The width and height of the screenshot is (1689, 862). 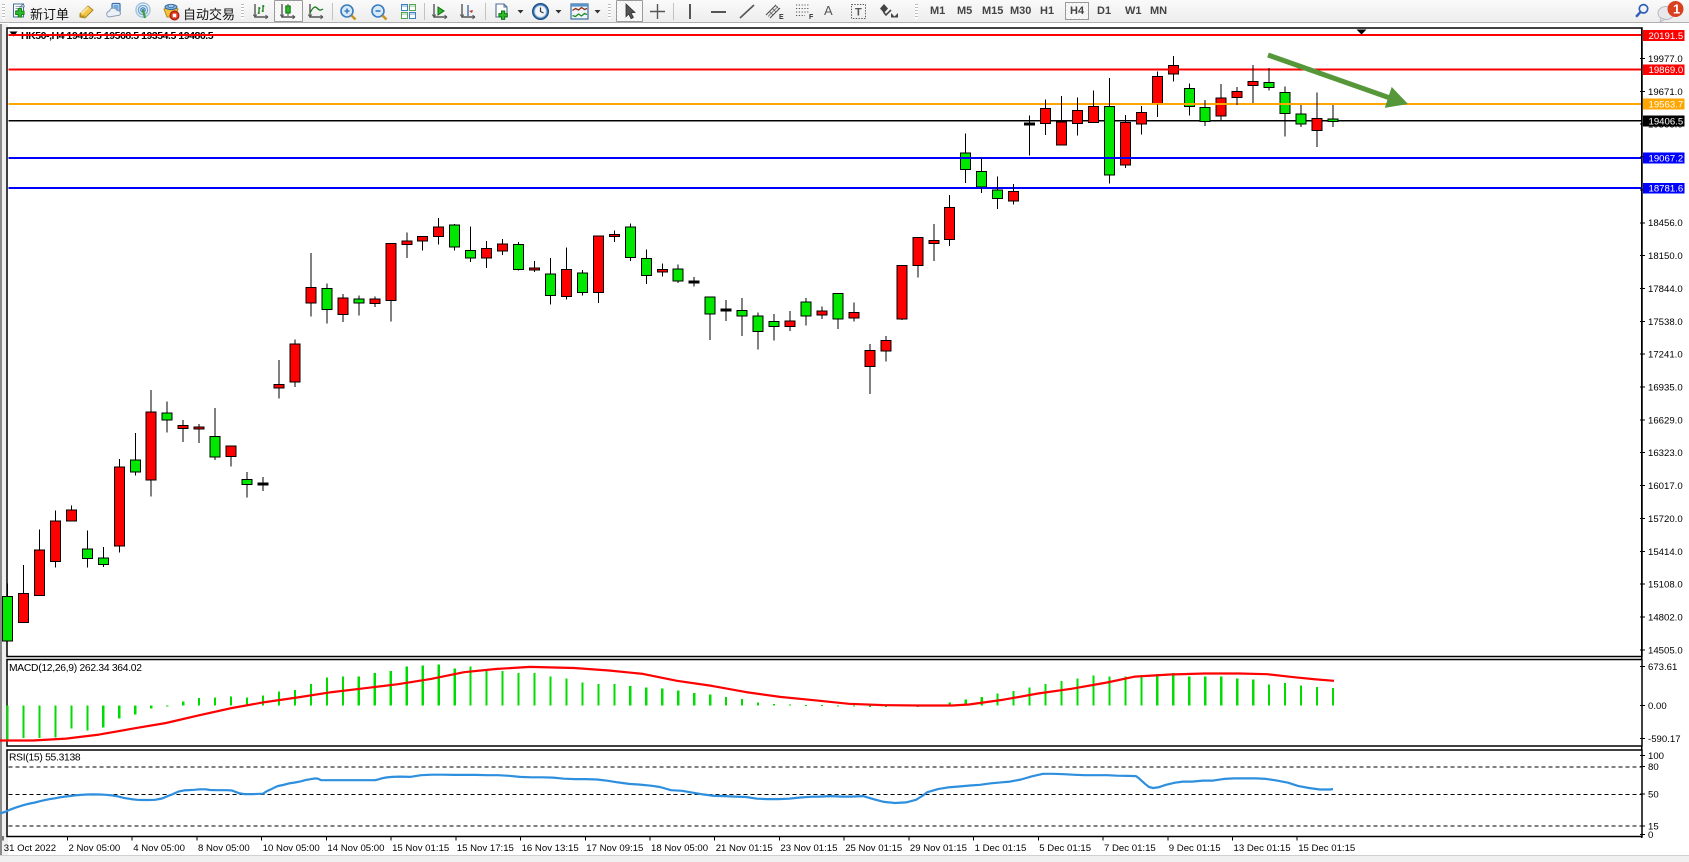 I want to click on svg-text: -590.17, so click(x=1664, y=739).